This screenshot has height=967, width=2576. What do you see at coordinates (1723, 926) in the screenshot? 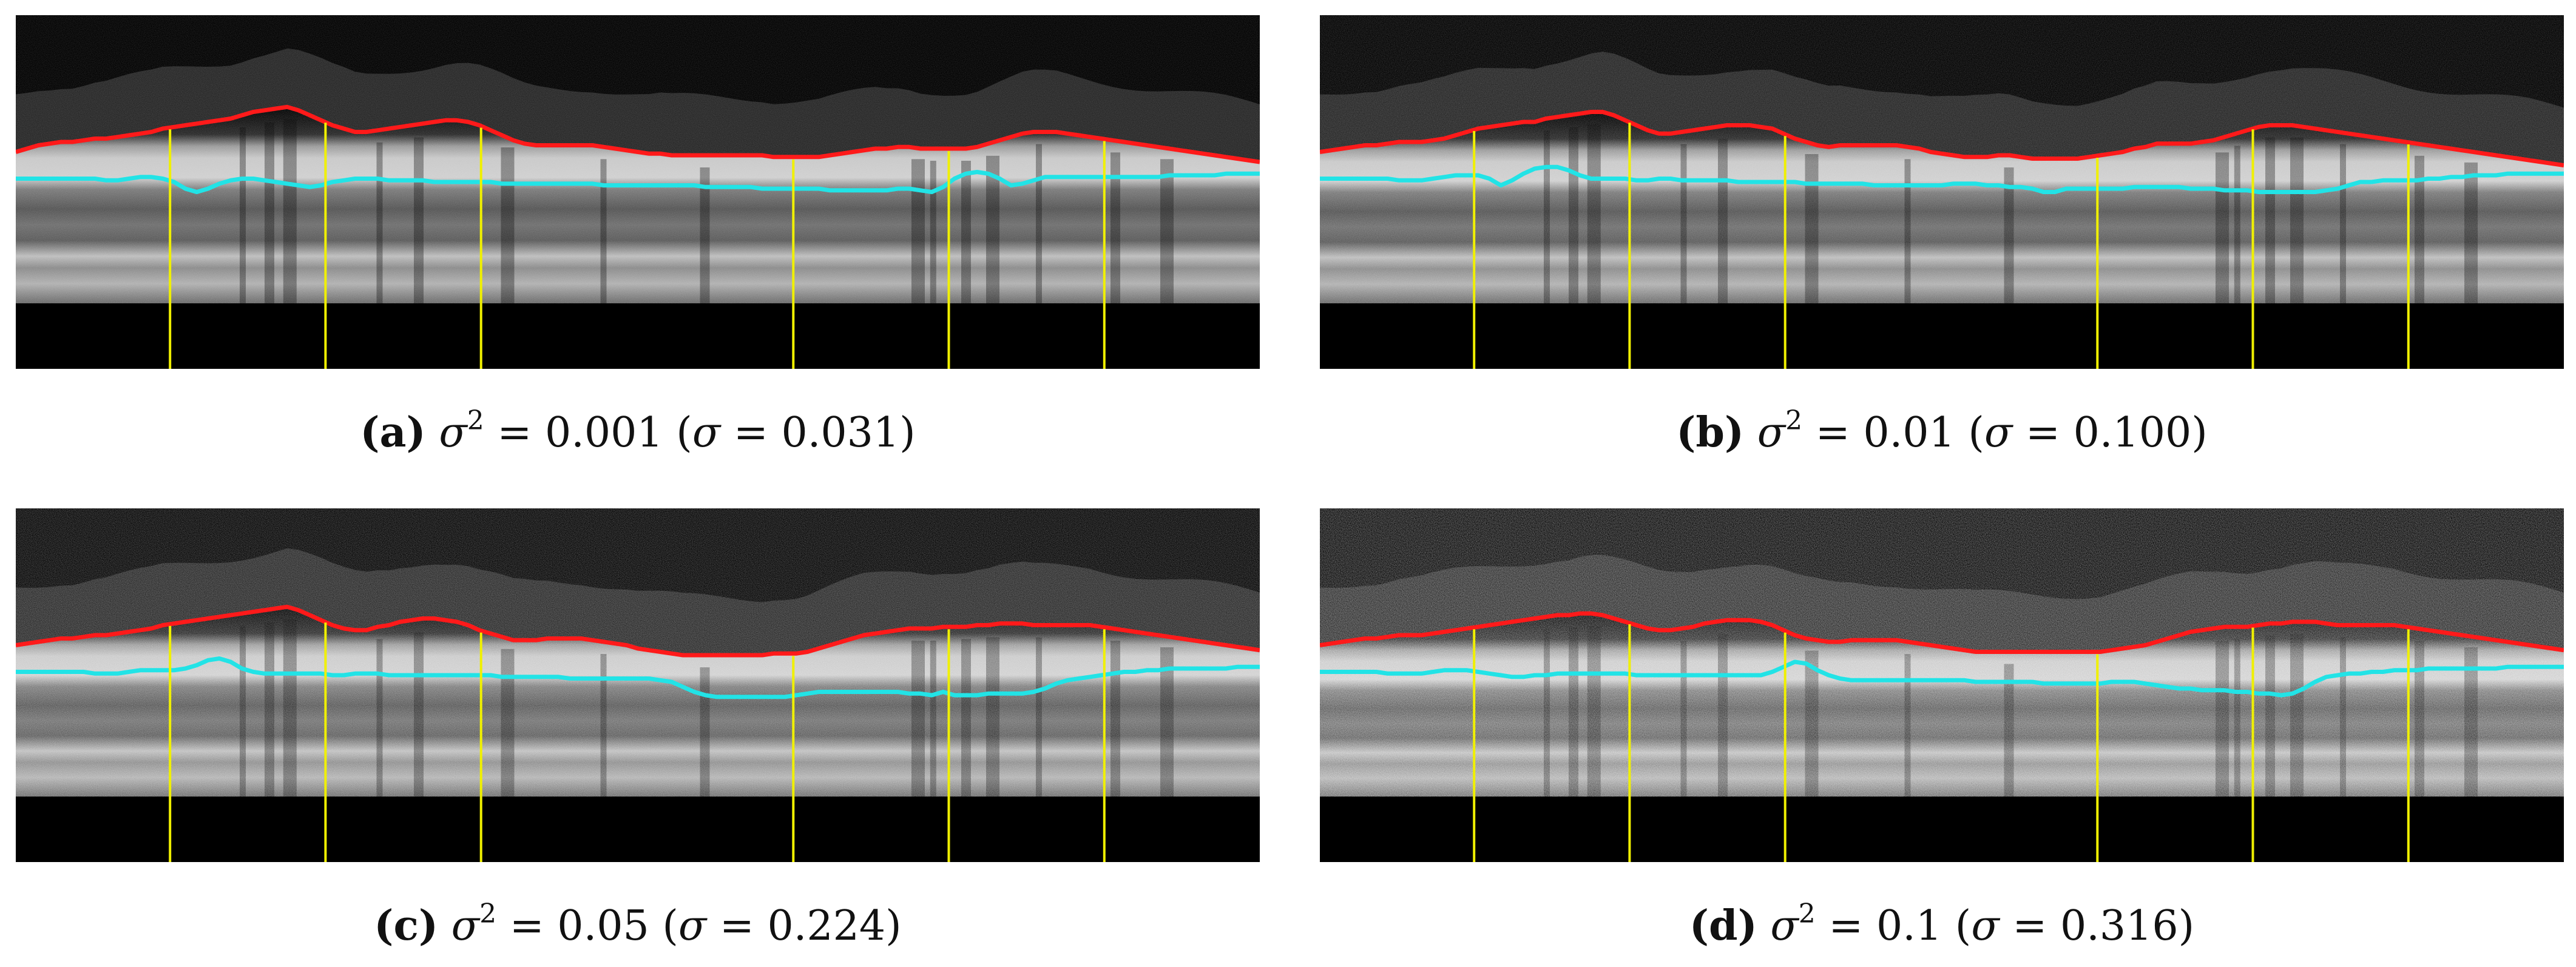
I see `caption-letter: (d)` at bounding box center [1723, 926].